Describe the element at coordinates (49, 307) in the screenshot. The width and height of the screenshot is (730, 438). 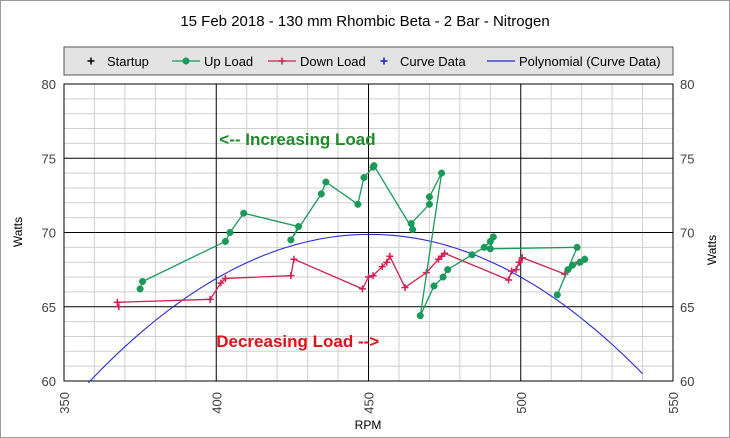
I see `y-tick-label-left: 65` at that location.